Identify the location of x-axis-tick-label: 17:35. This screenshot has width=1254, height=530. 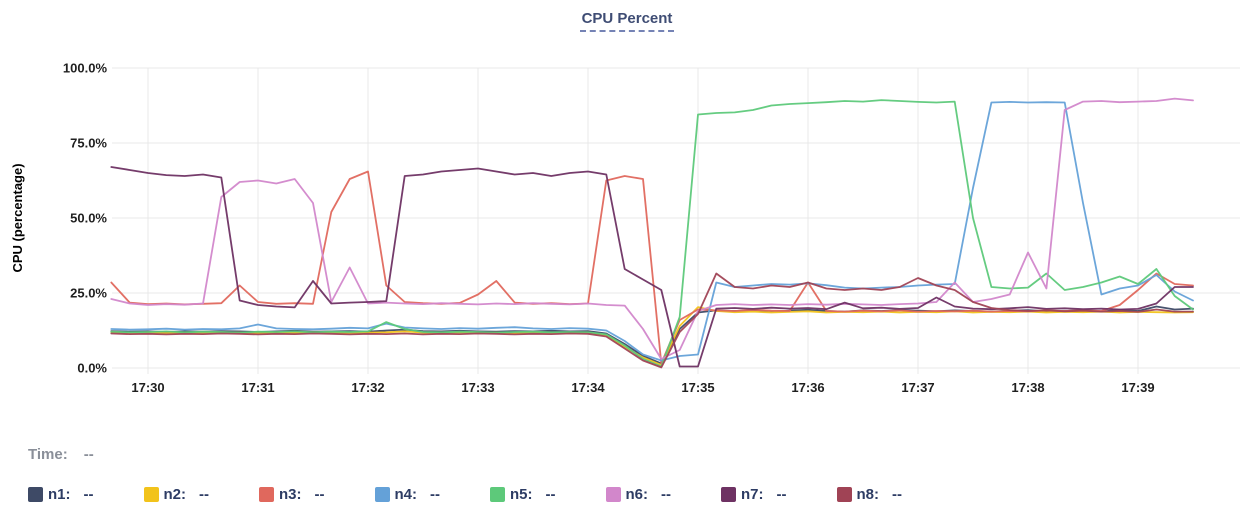
(697, 387).